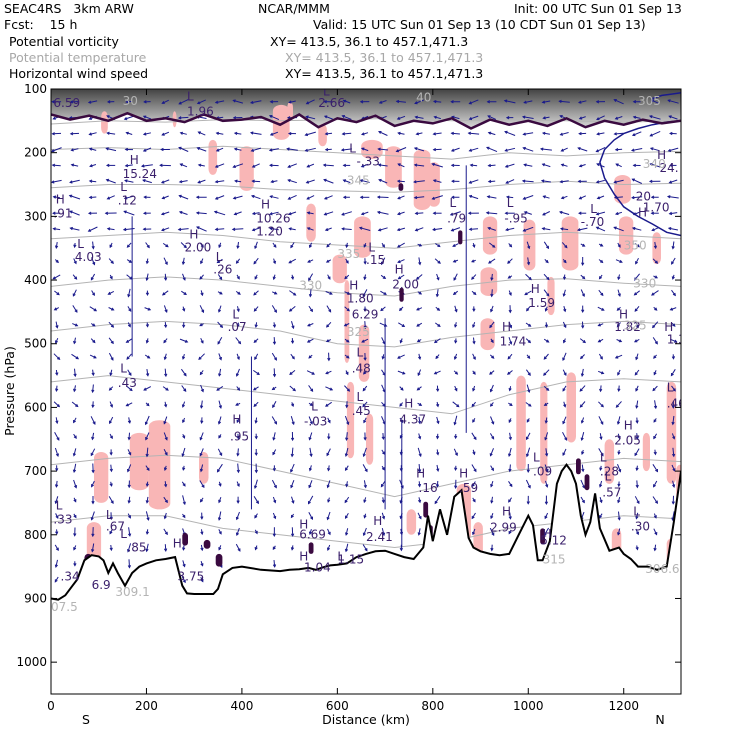 The height and width of the screenshot is (740, 740). What do you see at coordinates (611, 493) in the screenshot?
I see `pv-extremum-label: .57` at bounding box center [611, 493].